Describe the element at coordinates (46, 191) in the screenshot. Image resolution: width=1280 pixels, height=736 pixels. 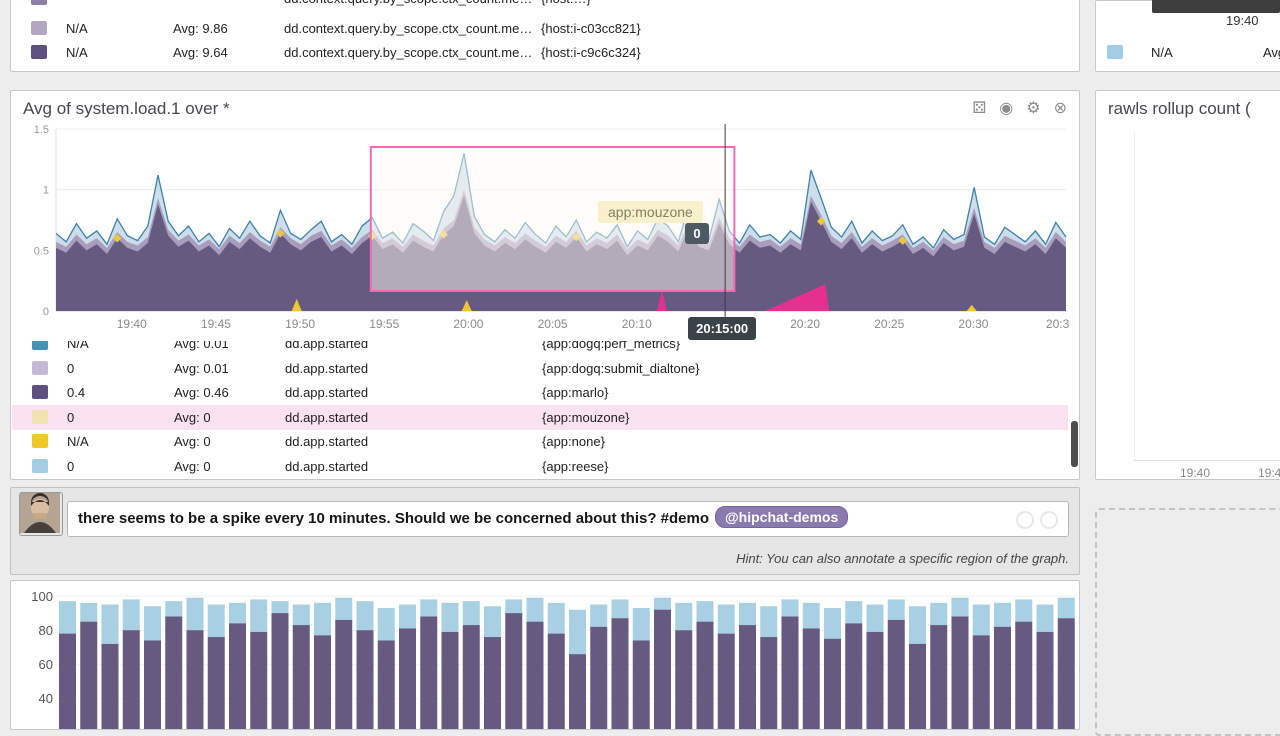
I see `svg-text: 1` at that location.